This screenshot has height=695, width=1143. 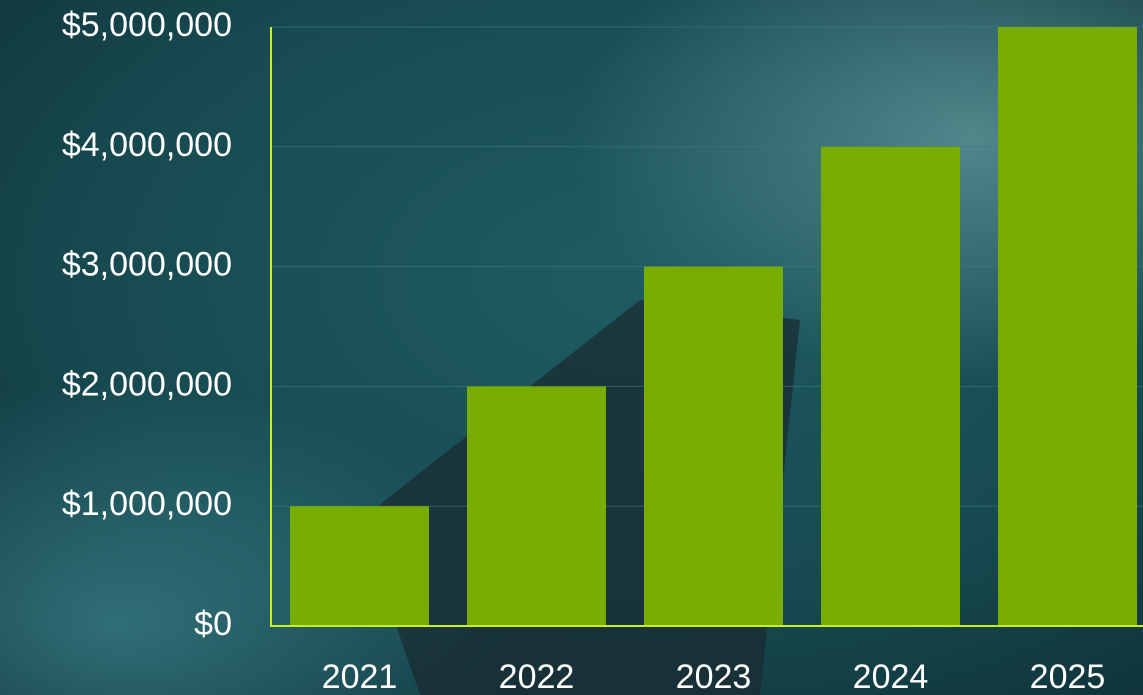 What do you see at coordinates (1068, 676) in the screenshot?
I see `x-tick-label: 2025` at bounding box center [1068, 676].